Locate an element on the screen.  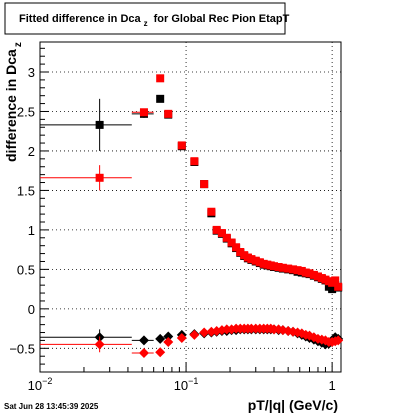
x-tick-label: 1 is located at coordinates (332, 385).